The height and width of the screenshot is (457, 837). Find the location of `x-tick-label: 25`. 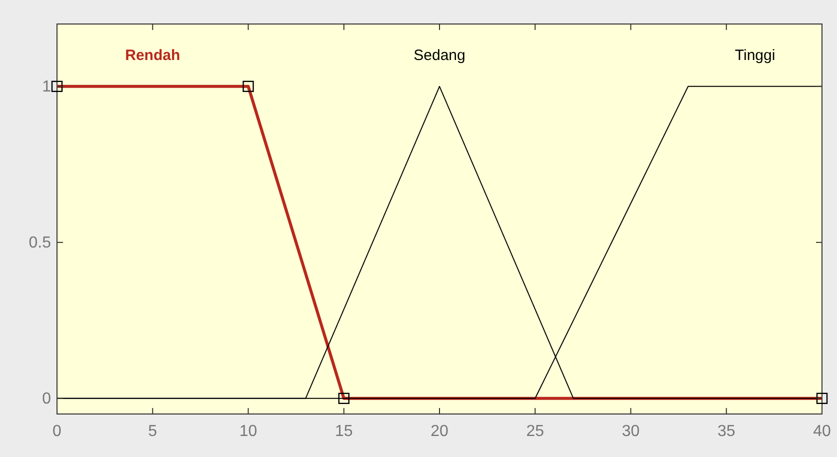

x-tick-label: 25 is located at coordinates (535, 431).